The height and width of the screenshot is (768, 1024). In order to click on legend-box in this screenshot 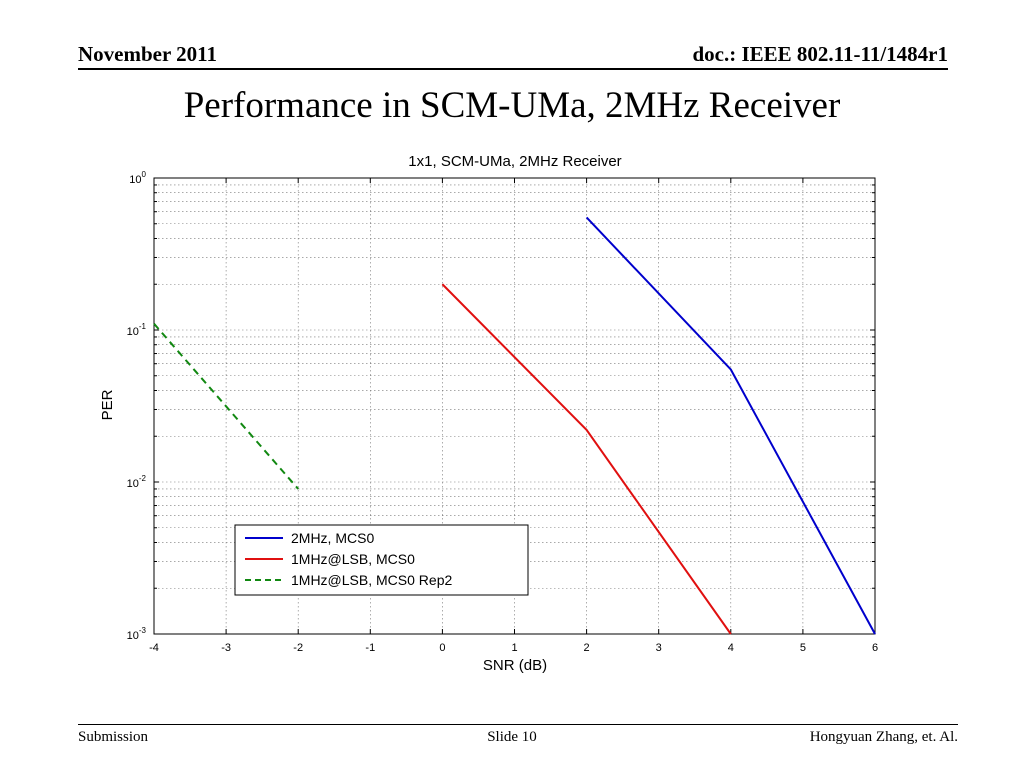, I will do `click(381, 560)`.